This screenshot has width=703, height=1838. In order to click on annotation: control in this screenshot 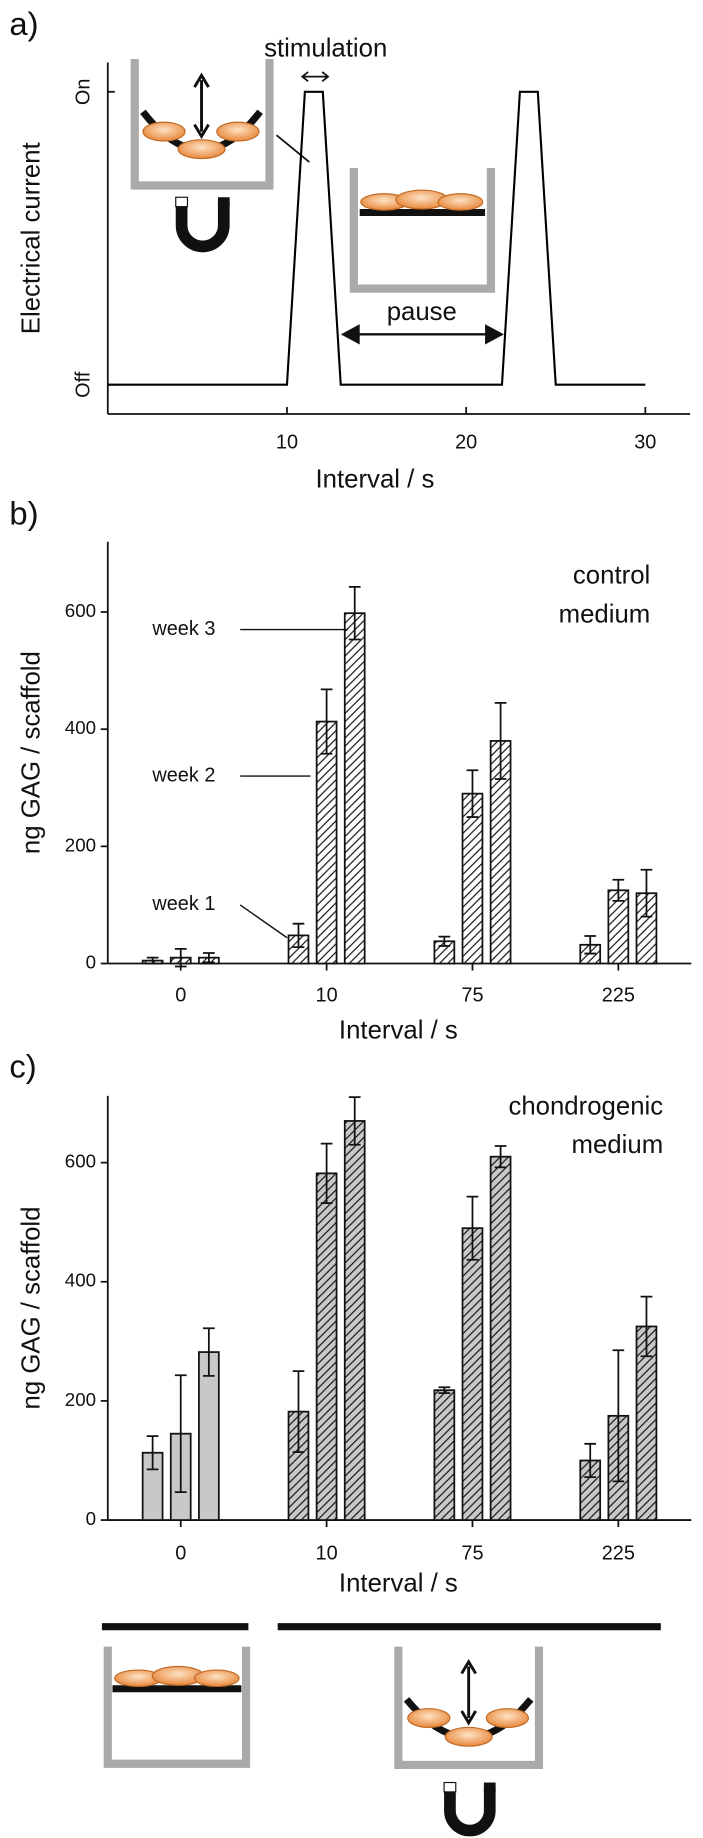, I will do `click(611, 576)`.